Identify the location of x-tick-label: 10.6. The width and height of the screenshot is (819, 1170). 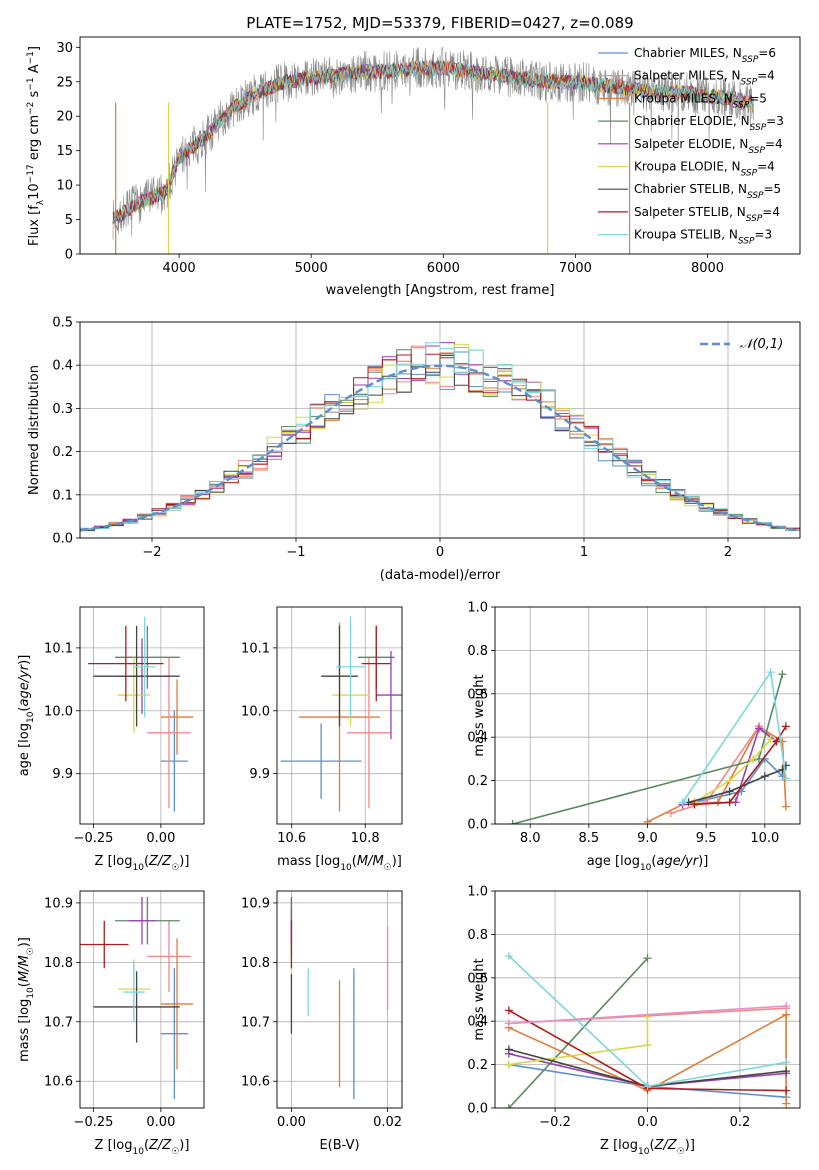
(291, 838).